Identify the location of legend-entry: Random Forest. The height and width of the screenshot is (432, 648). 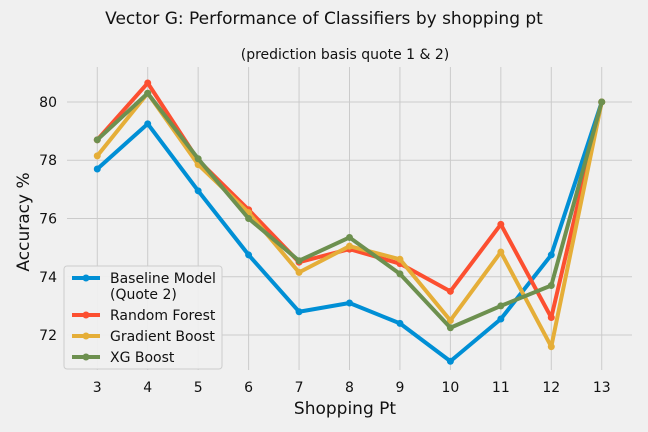
(144, 316).